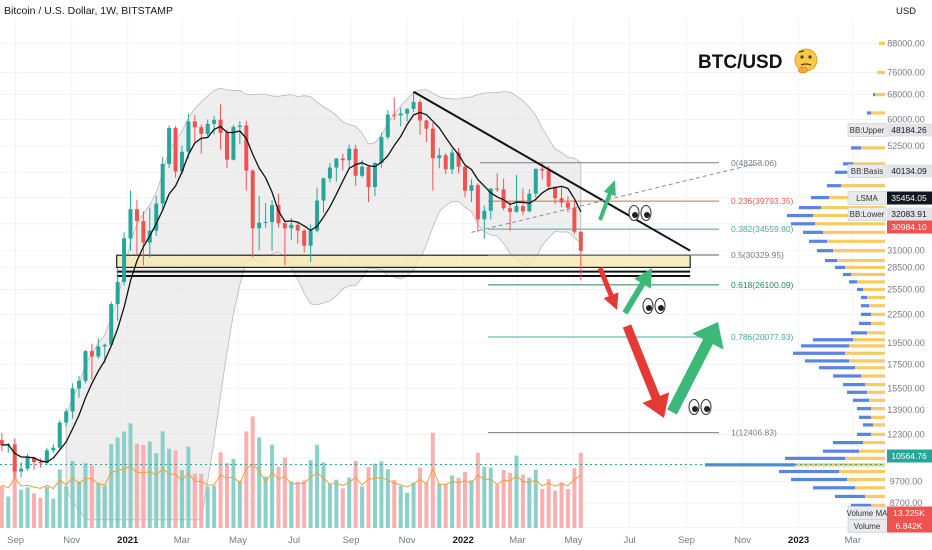 The image size is (932, 550). What do you see at coordinates (909, 227) in the screenshot?
I see `last-price-badge: 30984.10` at bounding box center [909, 227].